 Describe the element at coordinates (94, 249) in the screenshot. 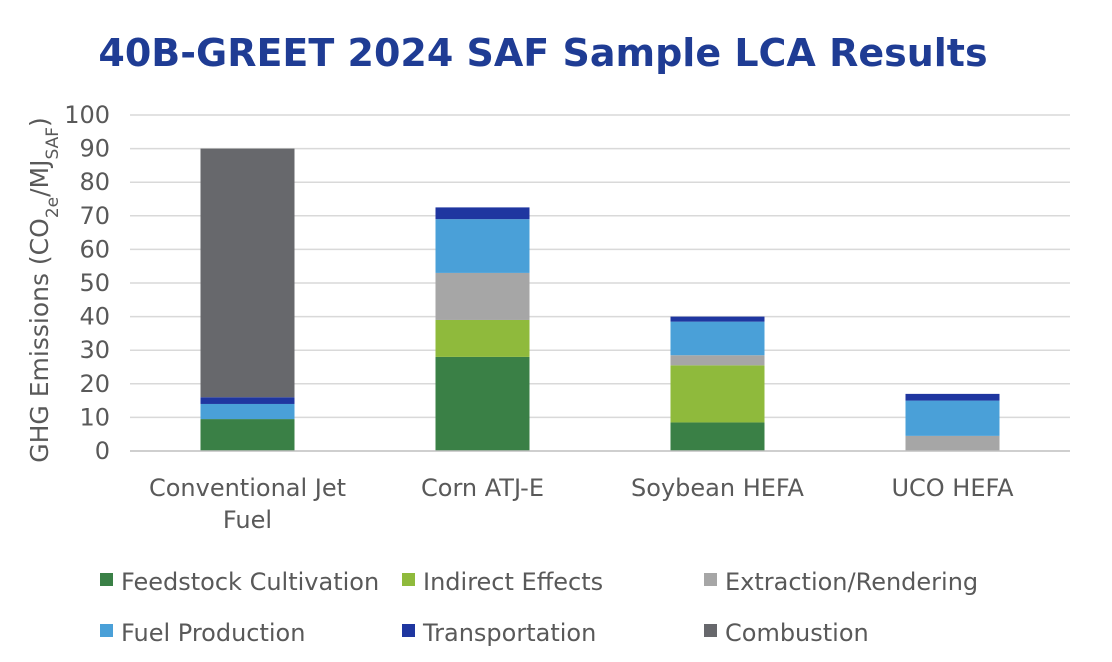

I see `y-tick-label: 60` at that location.